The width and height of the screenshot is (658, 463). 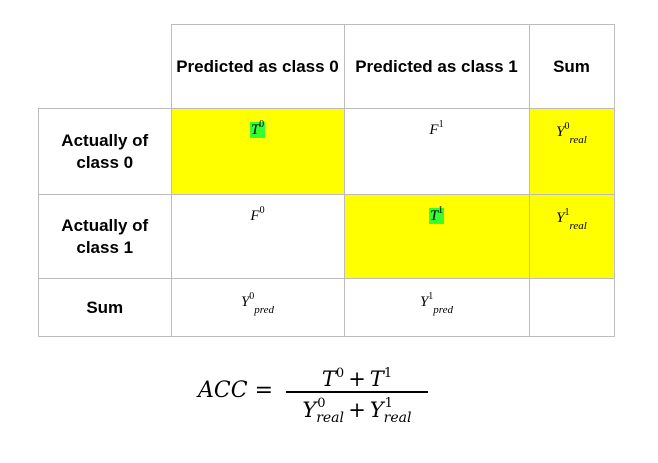 What do you see at coordinates (436, 151) in the screenshot?
I see `cell-false-1: F1` at bounding box center [436, 151].